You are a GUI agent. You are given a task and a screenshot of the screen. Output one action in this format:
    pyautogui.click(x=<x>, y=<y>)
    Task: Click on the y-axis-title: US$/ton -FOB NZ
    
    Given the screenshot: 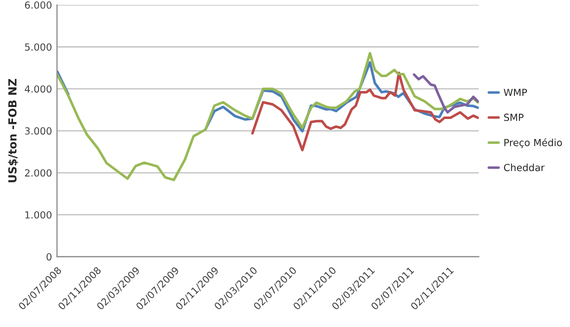 What is the action you would take?
    pyautogui.click(x=13, y=130)
    